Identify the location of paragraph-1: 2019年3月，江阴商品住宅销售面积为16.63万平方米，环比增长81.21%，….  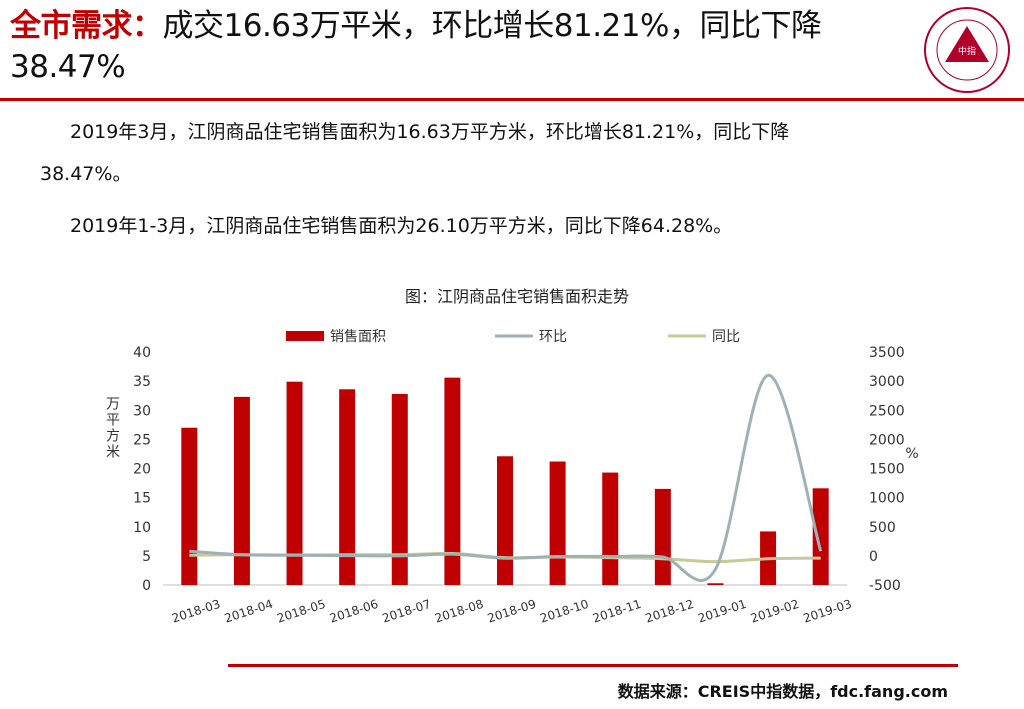
(430, 132).